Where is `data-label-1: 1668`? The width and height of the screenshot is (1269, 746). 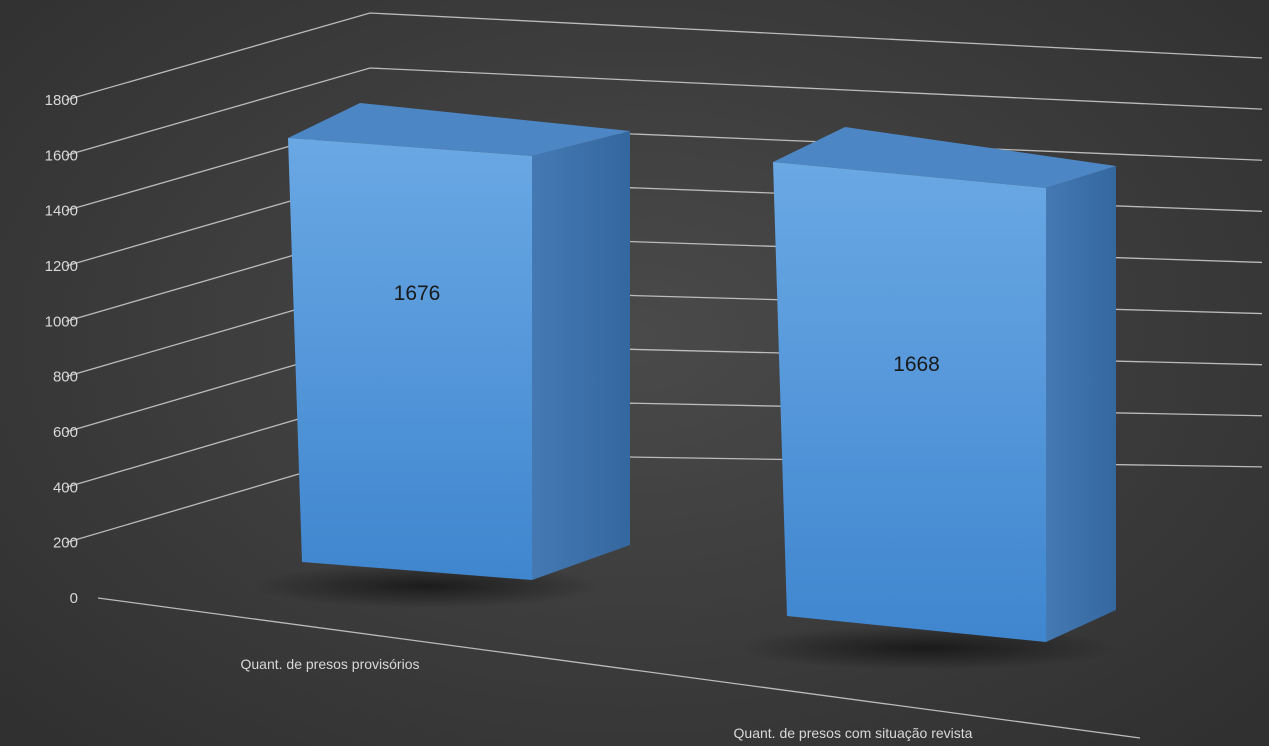 data-label-1: 1668 is located at coordinates (916, 364).